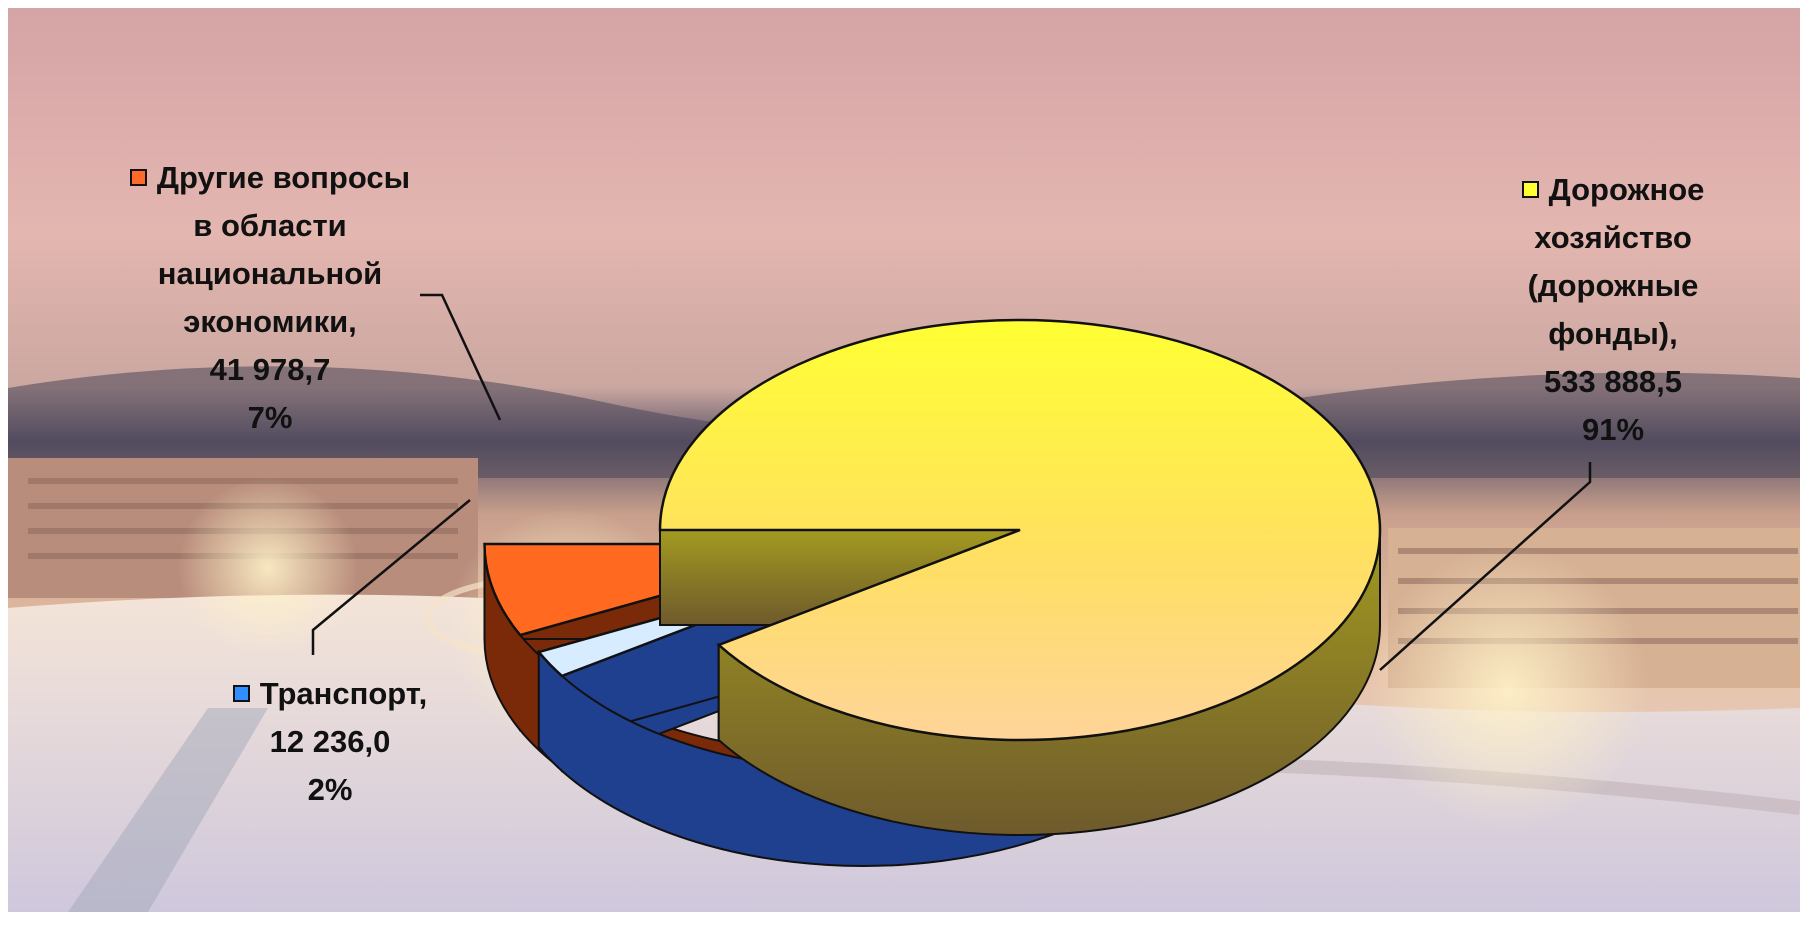  What do you see at coordinates (241, 693) in the screenshot?
I see `legend-swatch-transport` at bounding box center [241, 693].